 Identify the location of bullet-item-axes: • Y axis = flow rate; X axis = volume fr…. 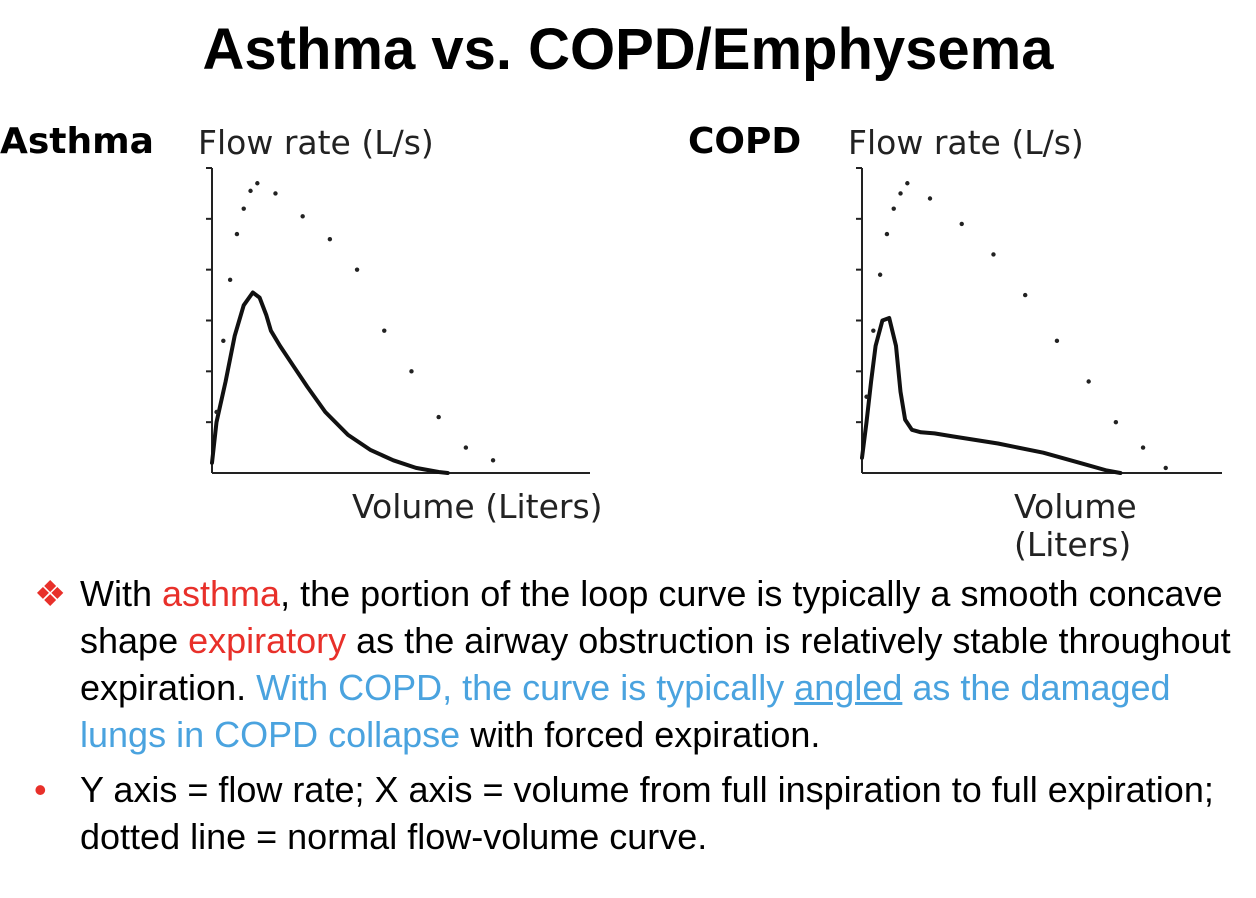
(634, 813).